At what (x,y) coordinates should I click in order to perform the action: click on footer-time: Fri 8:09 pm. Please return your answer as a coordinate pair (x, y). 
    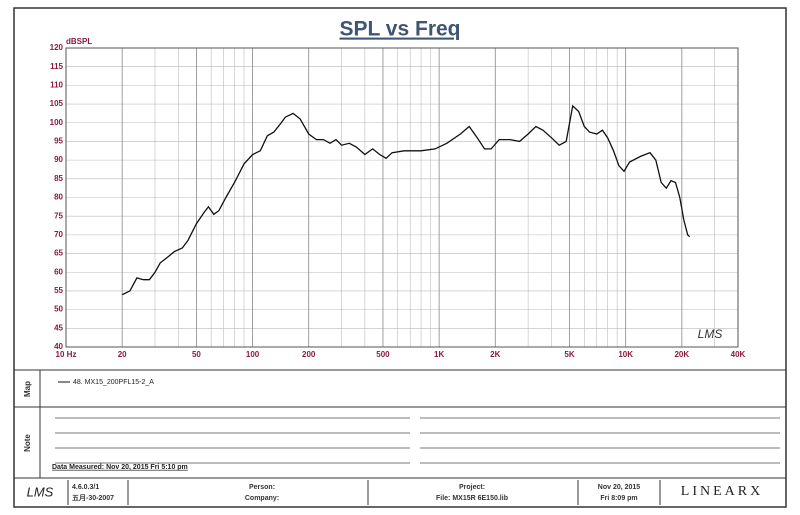
    Looking at the image, I should click on (618, 498).